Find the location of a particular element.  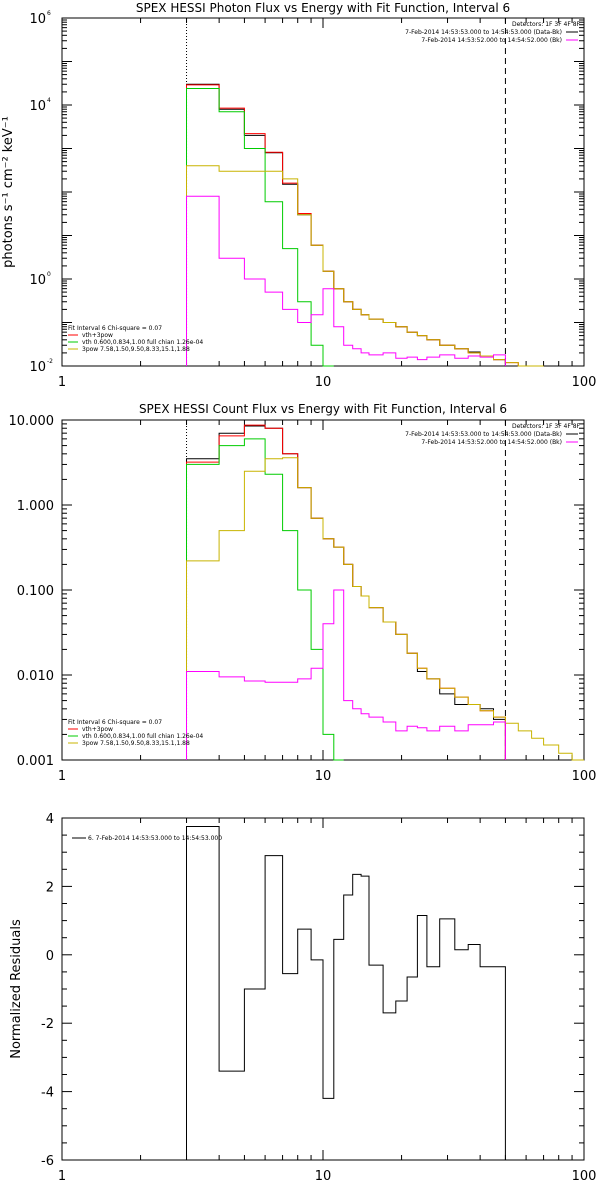

y-tick-label: 1.000 is located at coordinates (35, 506).